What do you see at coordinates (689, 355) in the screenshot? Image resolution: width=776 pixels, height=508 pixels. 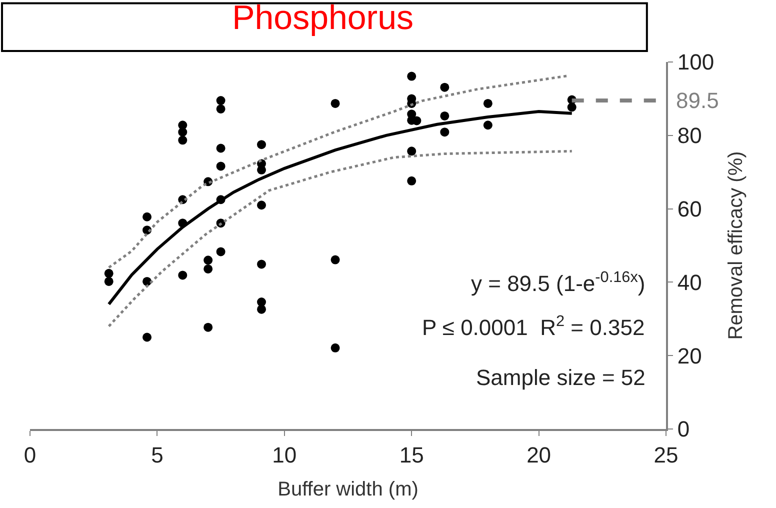 I see `y-tick-label: 20` at bounding box center [689, 355].